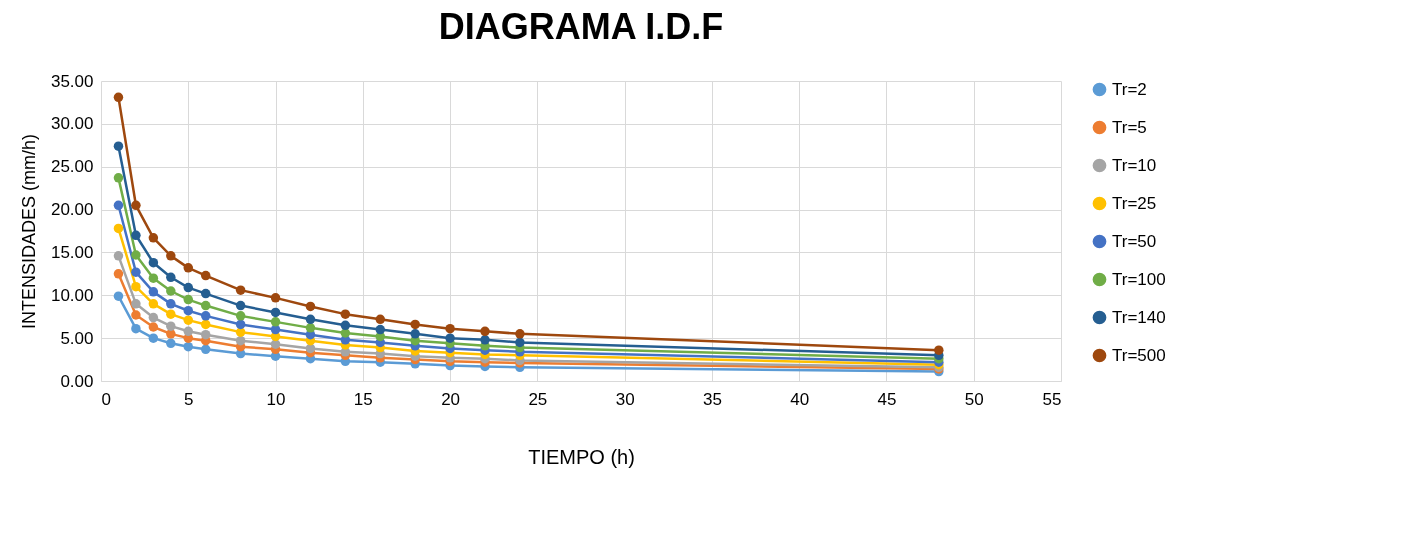 The width and height of the screenshot is (1402, 547). What do you see at coordinates (887, 399) in the screenshot?
I see `x-tick-label: 45` at bounding box center [887, 399].